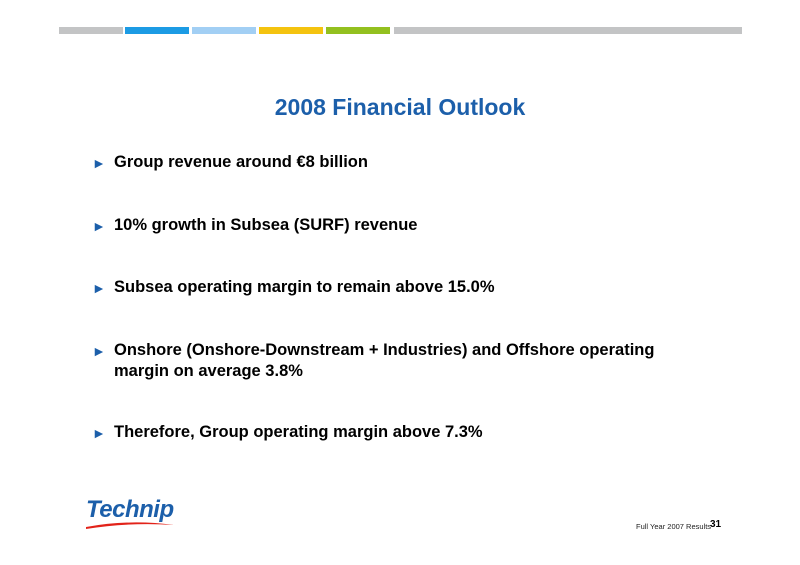  Describe the element at coordinates (157, 30) in the screenshot. I see `header-stripe-blue` at that location.